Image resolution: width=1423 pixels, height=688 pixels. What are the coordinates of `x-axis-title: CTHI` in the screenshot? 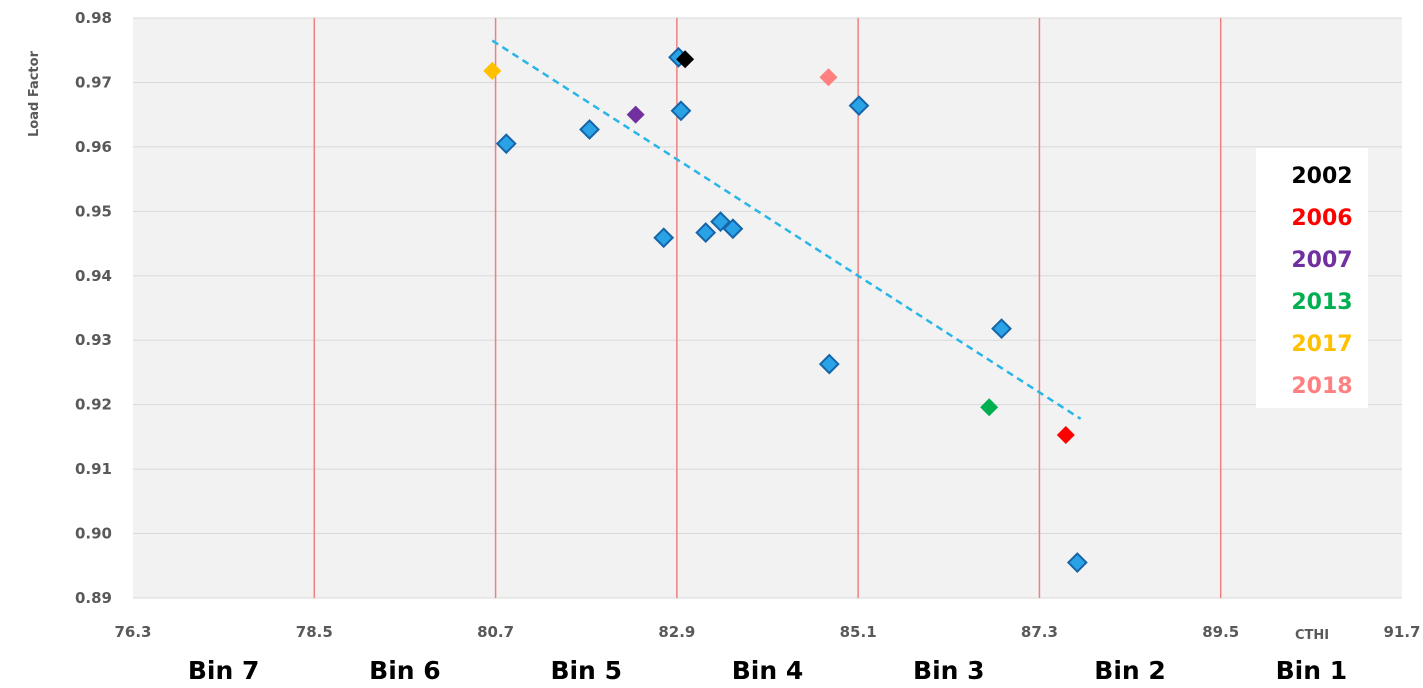 It's located at (1312, 635).